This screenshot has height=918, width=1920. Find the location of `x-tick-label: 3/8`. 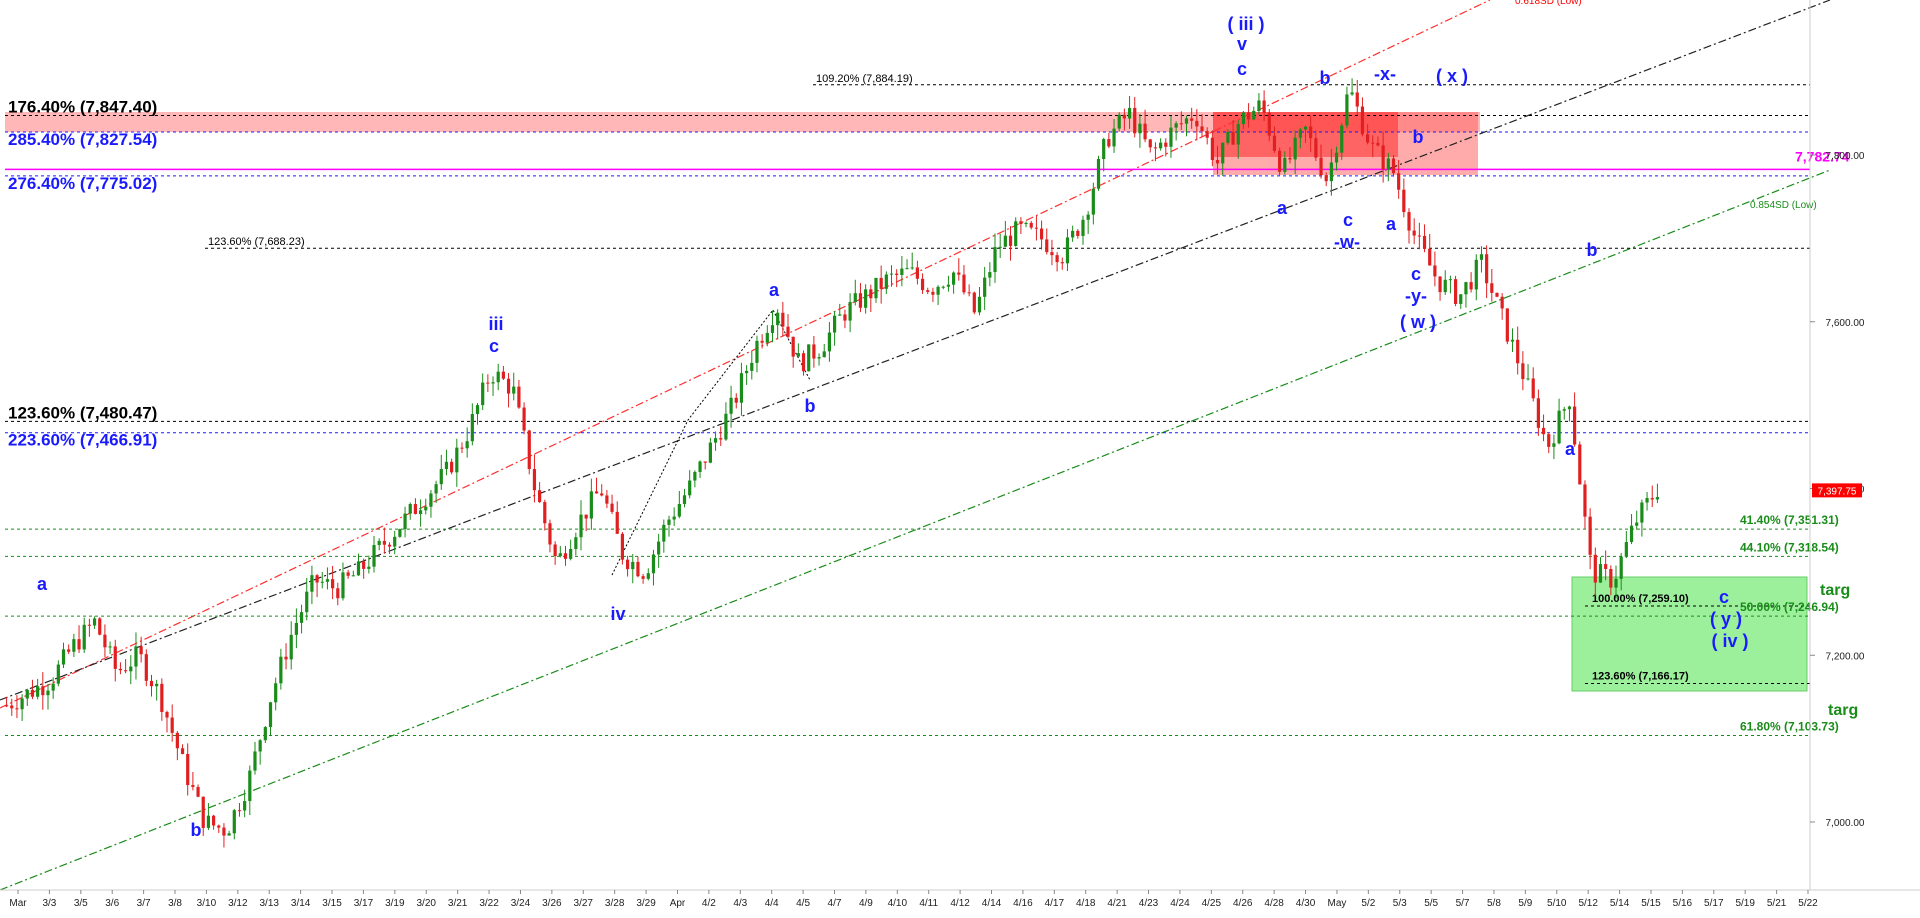

x-tick-label: 3/8 is located at coordinates (175, 903).